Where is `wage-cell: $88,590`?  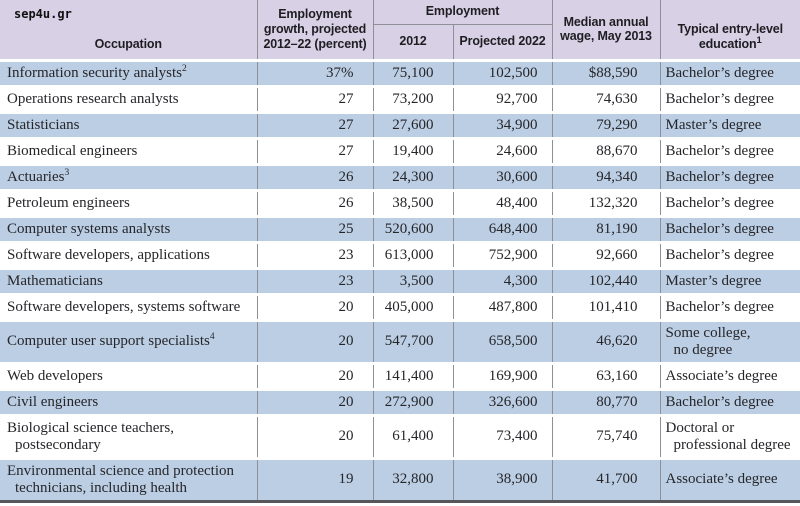 wage-cell: $88,590 is located at coordinates (606, 72).